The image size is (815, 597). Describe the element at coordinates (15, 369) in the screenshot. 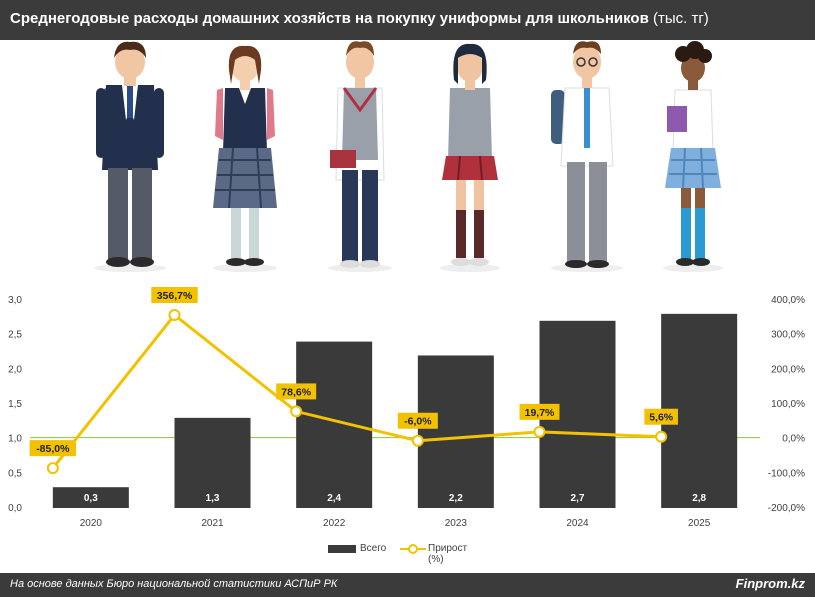

I see `y-left-tick: 2,0` at that location.